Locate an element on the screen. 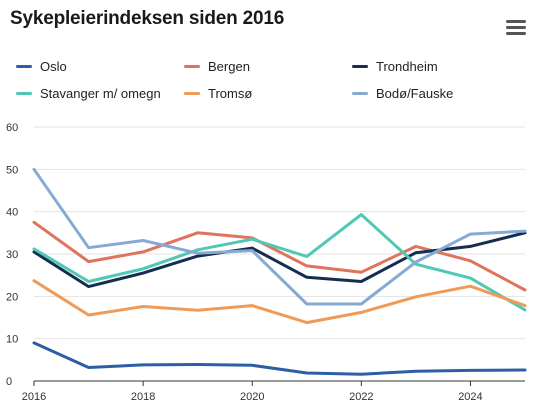 The width and height of the screenshot is (539, 407). legend-item-bodo-fauske: Bodø/Fauske is located at coordinates (402, 93).